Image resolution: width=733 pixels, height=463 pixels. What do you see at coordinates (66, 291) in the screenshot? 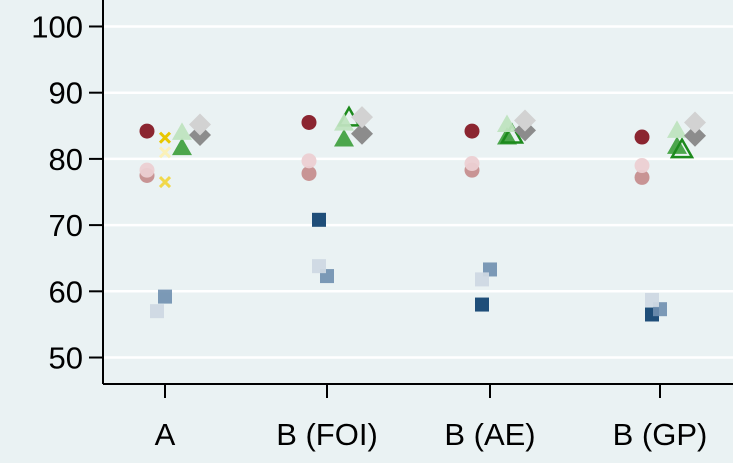
I see `y-tick-label: 60` at bounding box center [66, 291].